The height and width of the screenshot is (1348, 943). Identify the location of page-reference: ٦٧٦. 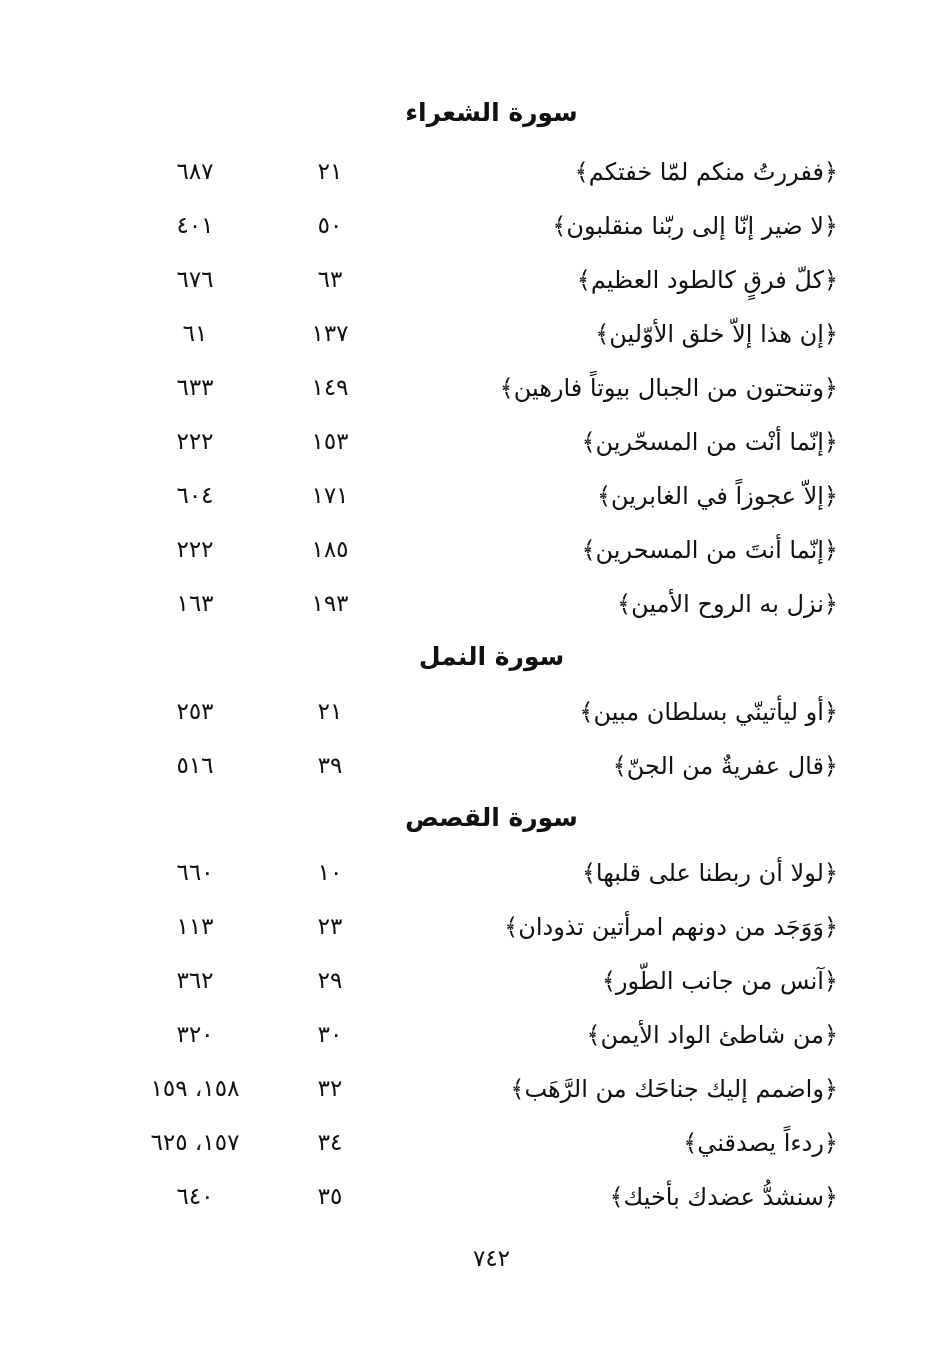
(195, 280).